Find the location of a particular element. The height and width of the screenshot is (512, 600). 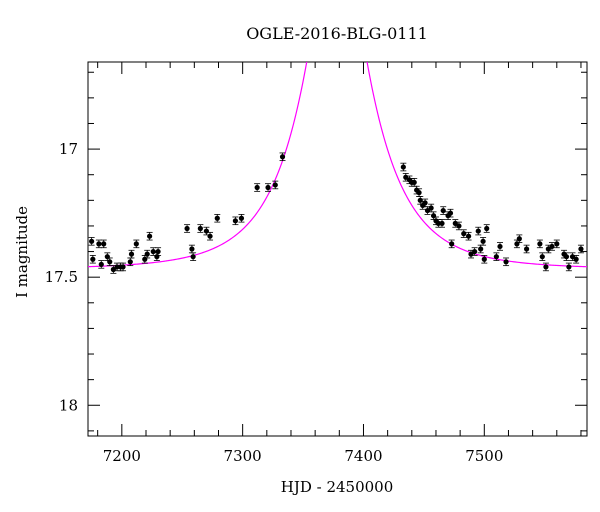

x-tick-label: 7300 is located at coordinates (243, 456).